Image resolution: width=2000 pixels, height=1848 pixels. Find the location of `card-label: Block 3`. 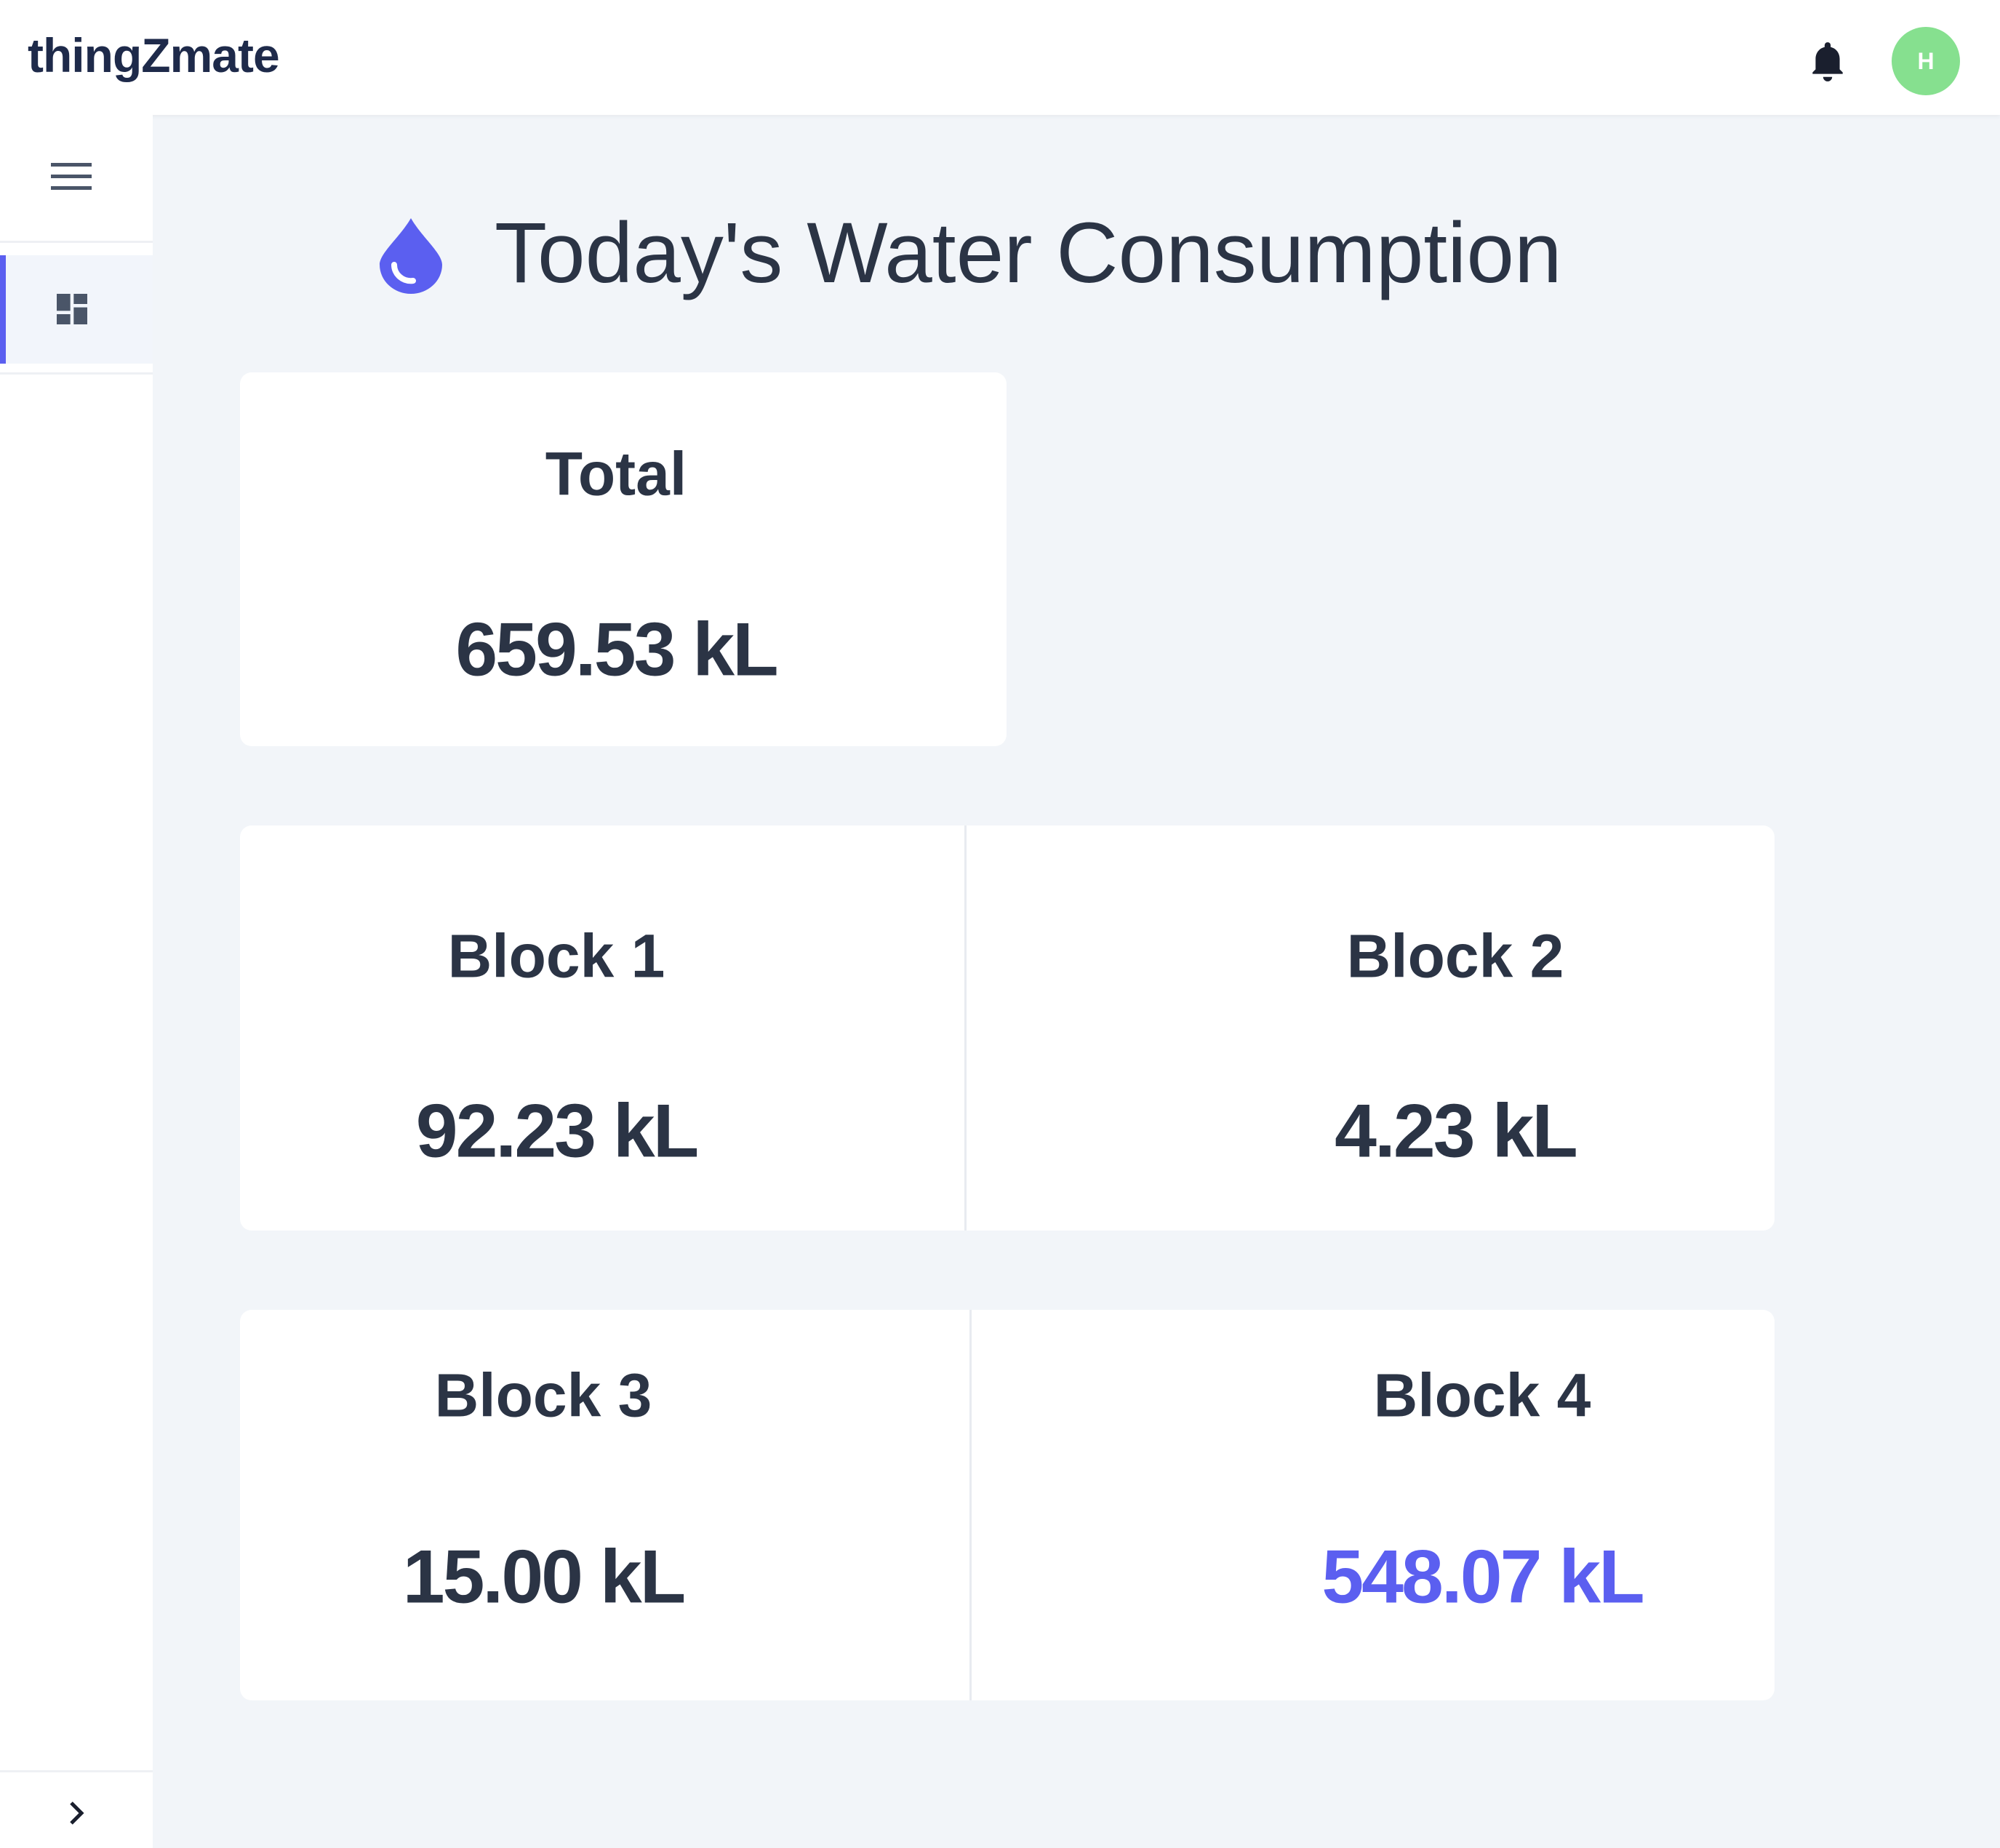

card-label: Block 3 is located at coordinates (543, 1395).